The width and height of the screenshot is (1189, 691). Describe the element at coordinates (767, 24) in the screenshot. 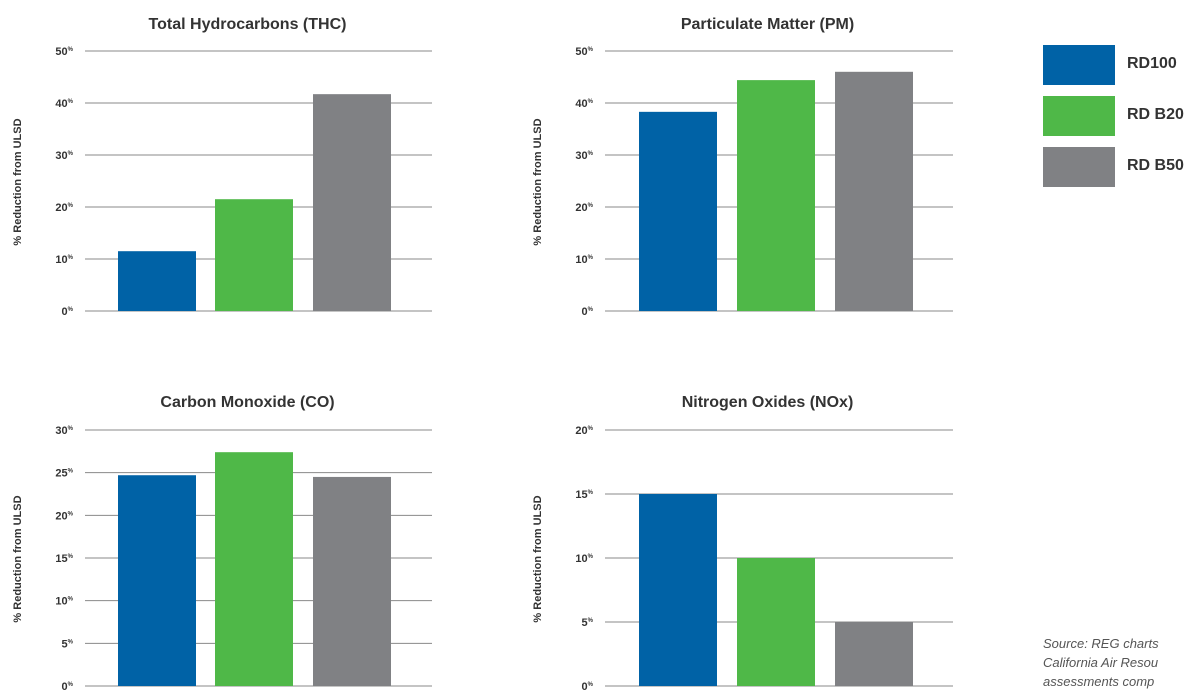

I see `chart-title: Particulate Matter (PM)` at that location.